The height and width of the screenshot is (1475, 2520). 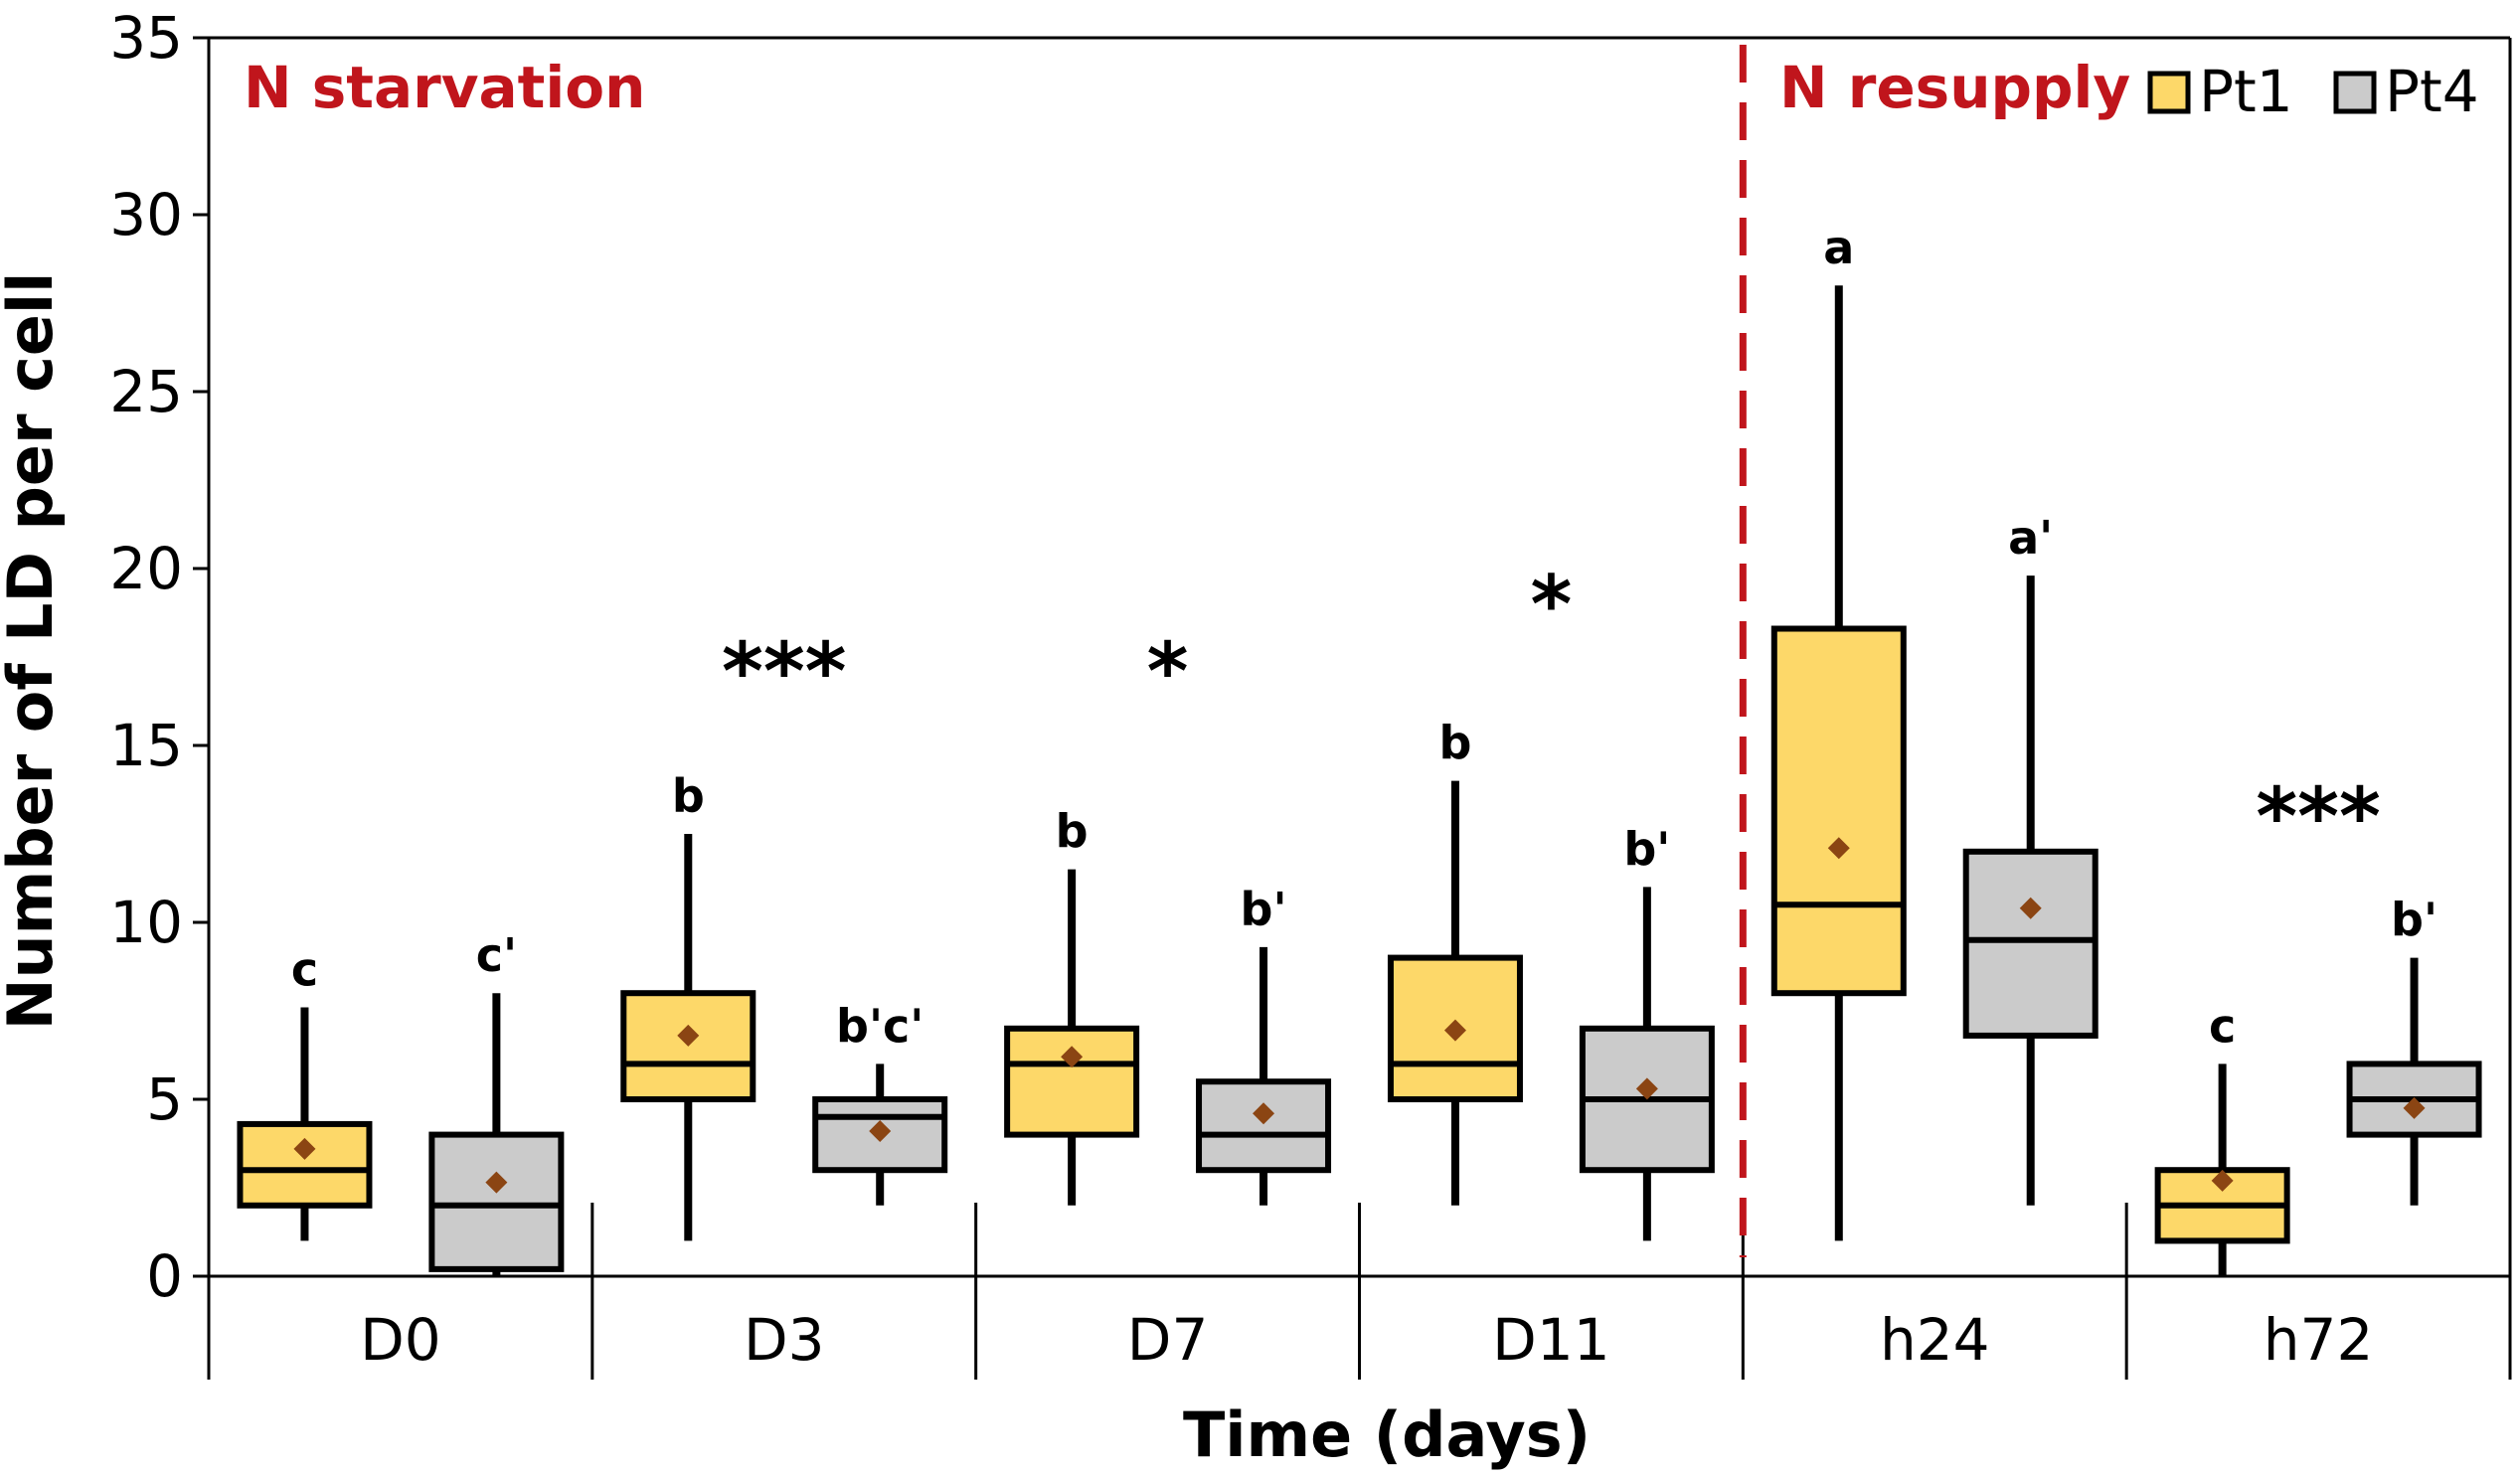 What do you see at coordinates (496, 955) in the screenshot?
I see `group-letter-label: c'` at bounding box center [496, 955].